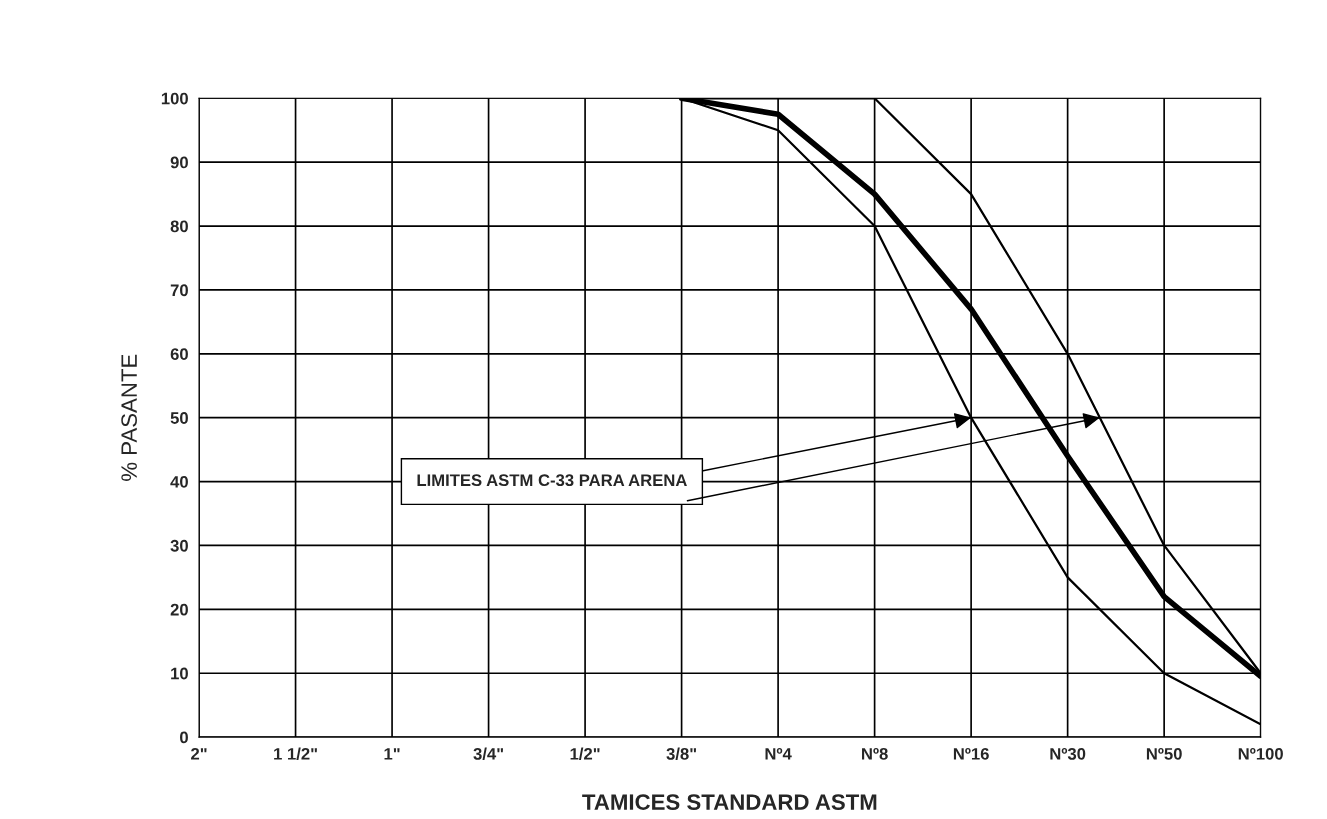  What do you see at coordinates (392, 754) in the screenshot?
I see `x-tick-label: 1"` at bounding box center [392, 754].